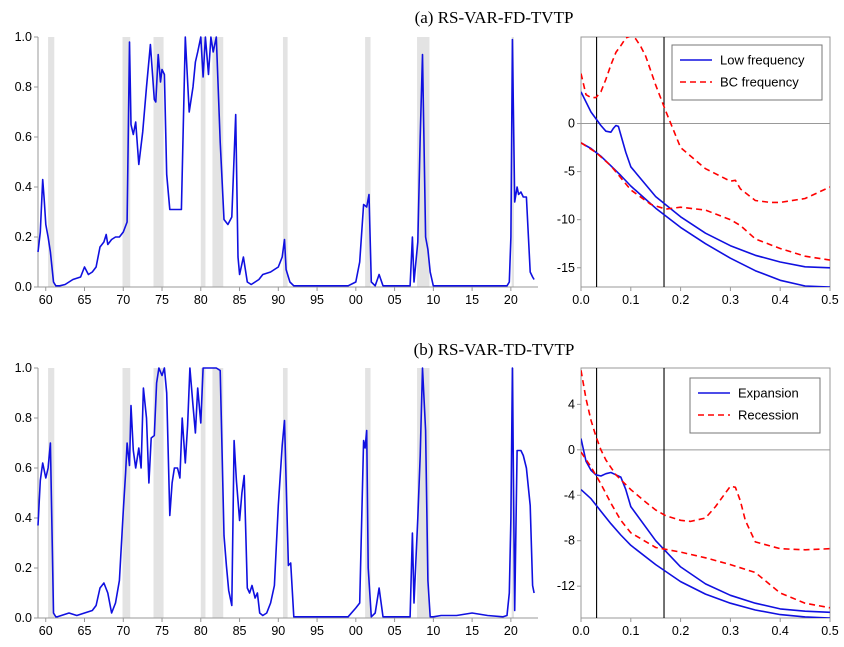 This screenshot has width=844, height=647. Describe the element at coordinates (317, 631) in the screenshot. I see `pb-left-x-tick-label-7: 95` at that location.